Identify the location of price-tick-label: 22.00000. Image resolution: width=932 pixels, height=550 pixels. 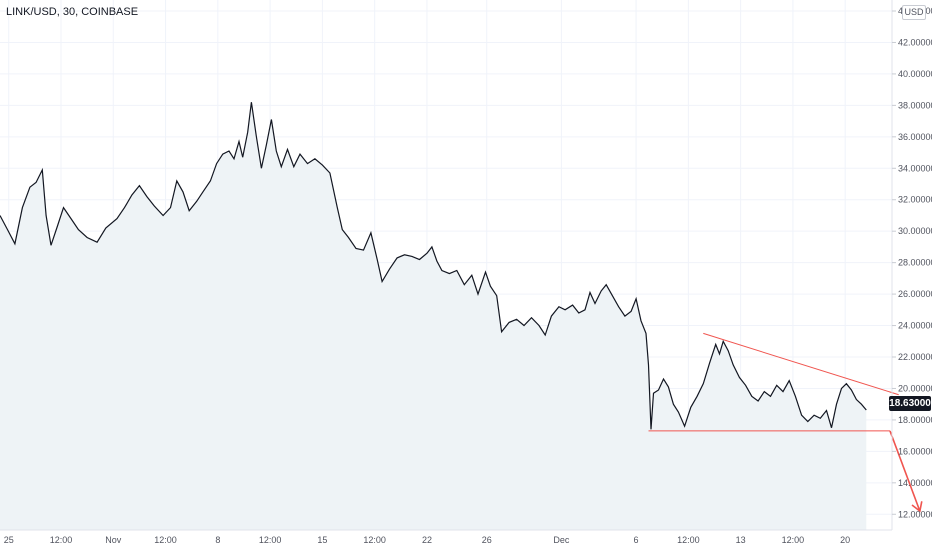
(915, 357).